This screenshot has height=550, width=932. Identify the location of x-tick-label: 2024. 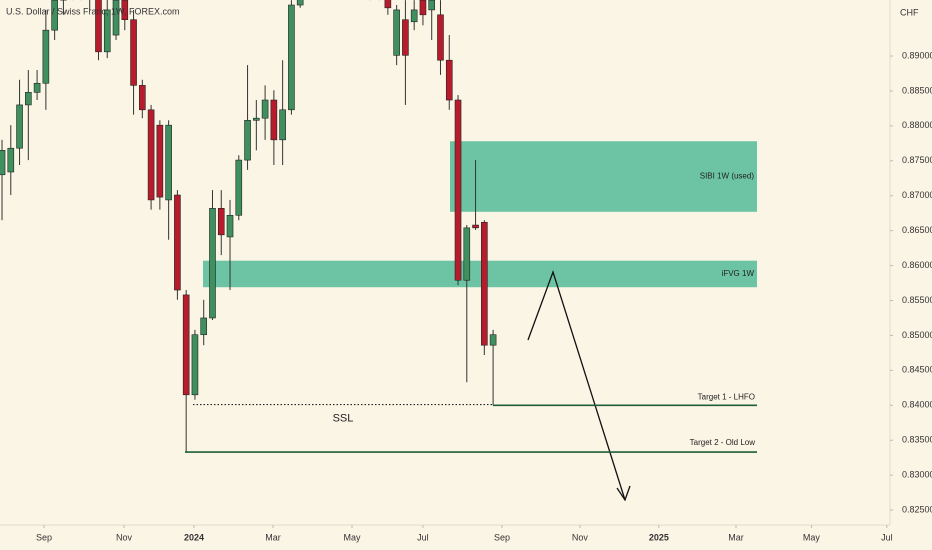
(194, 537).